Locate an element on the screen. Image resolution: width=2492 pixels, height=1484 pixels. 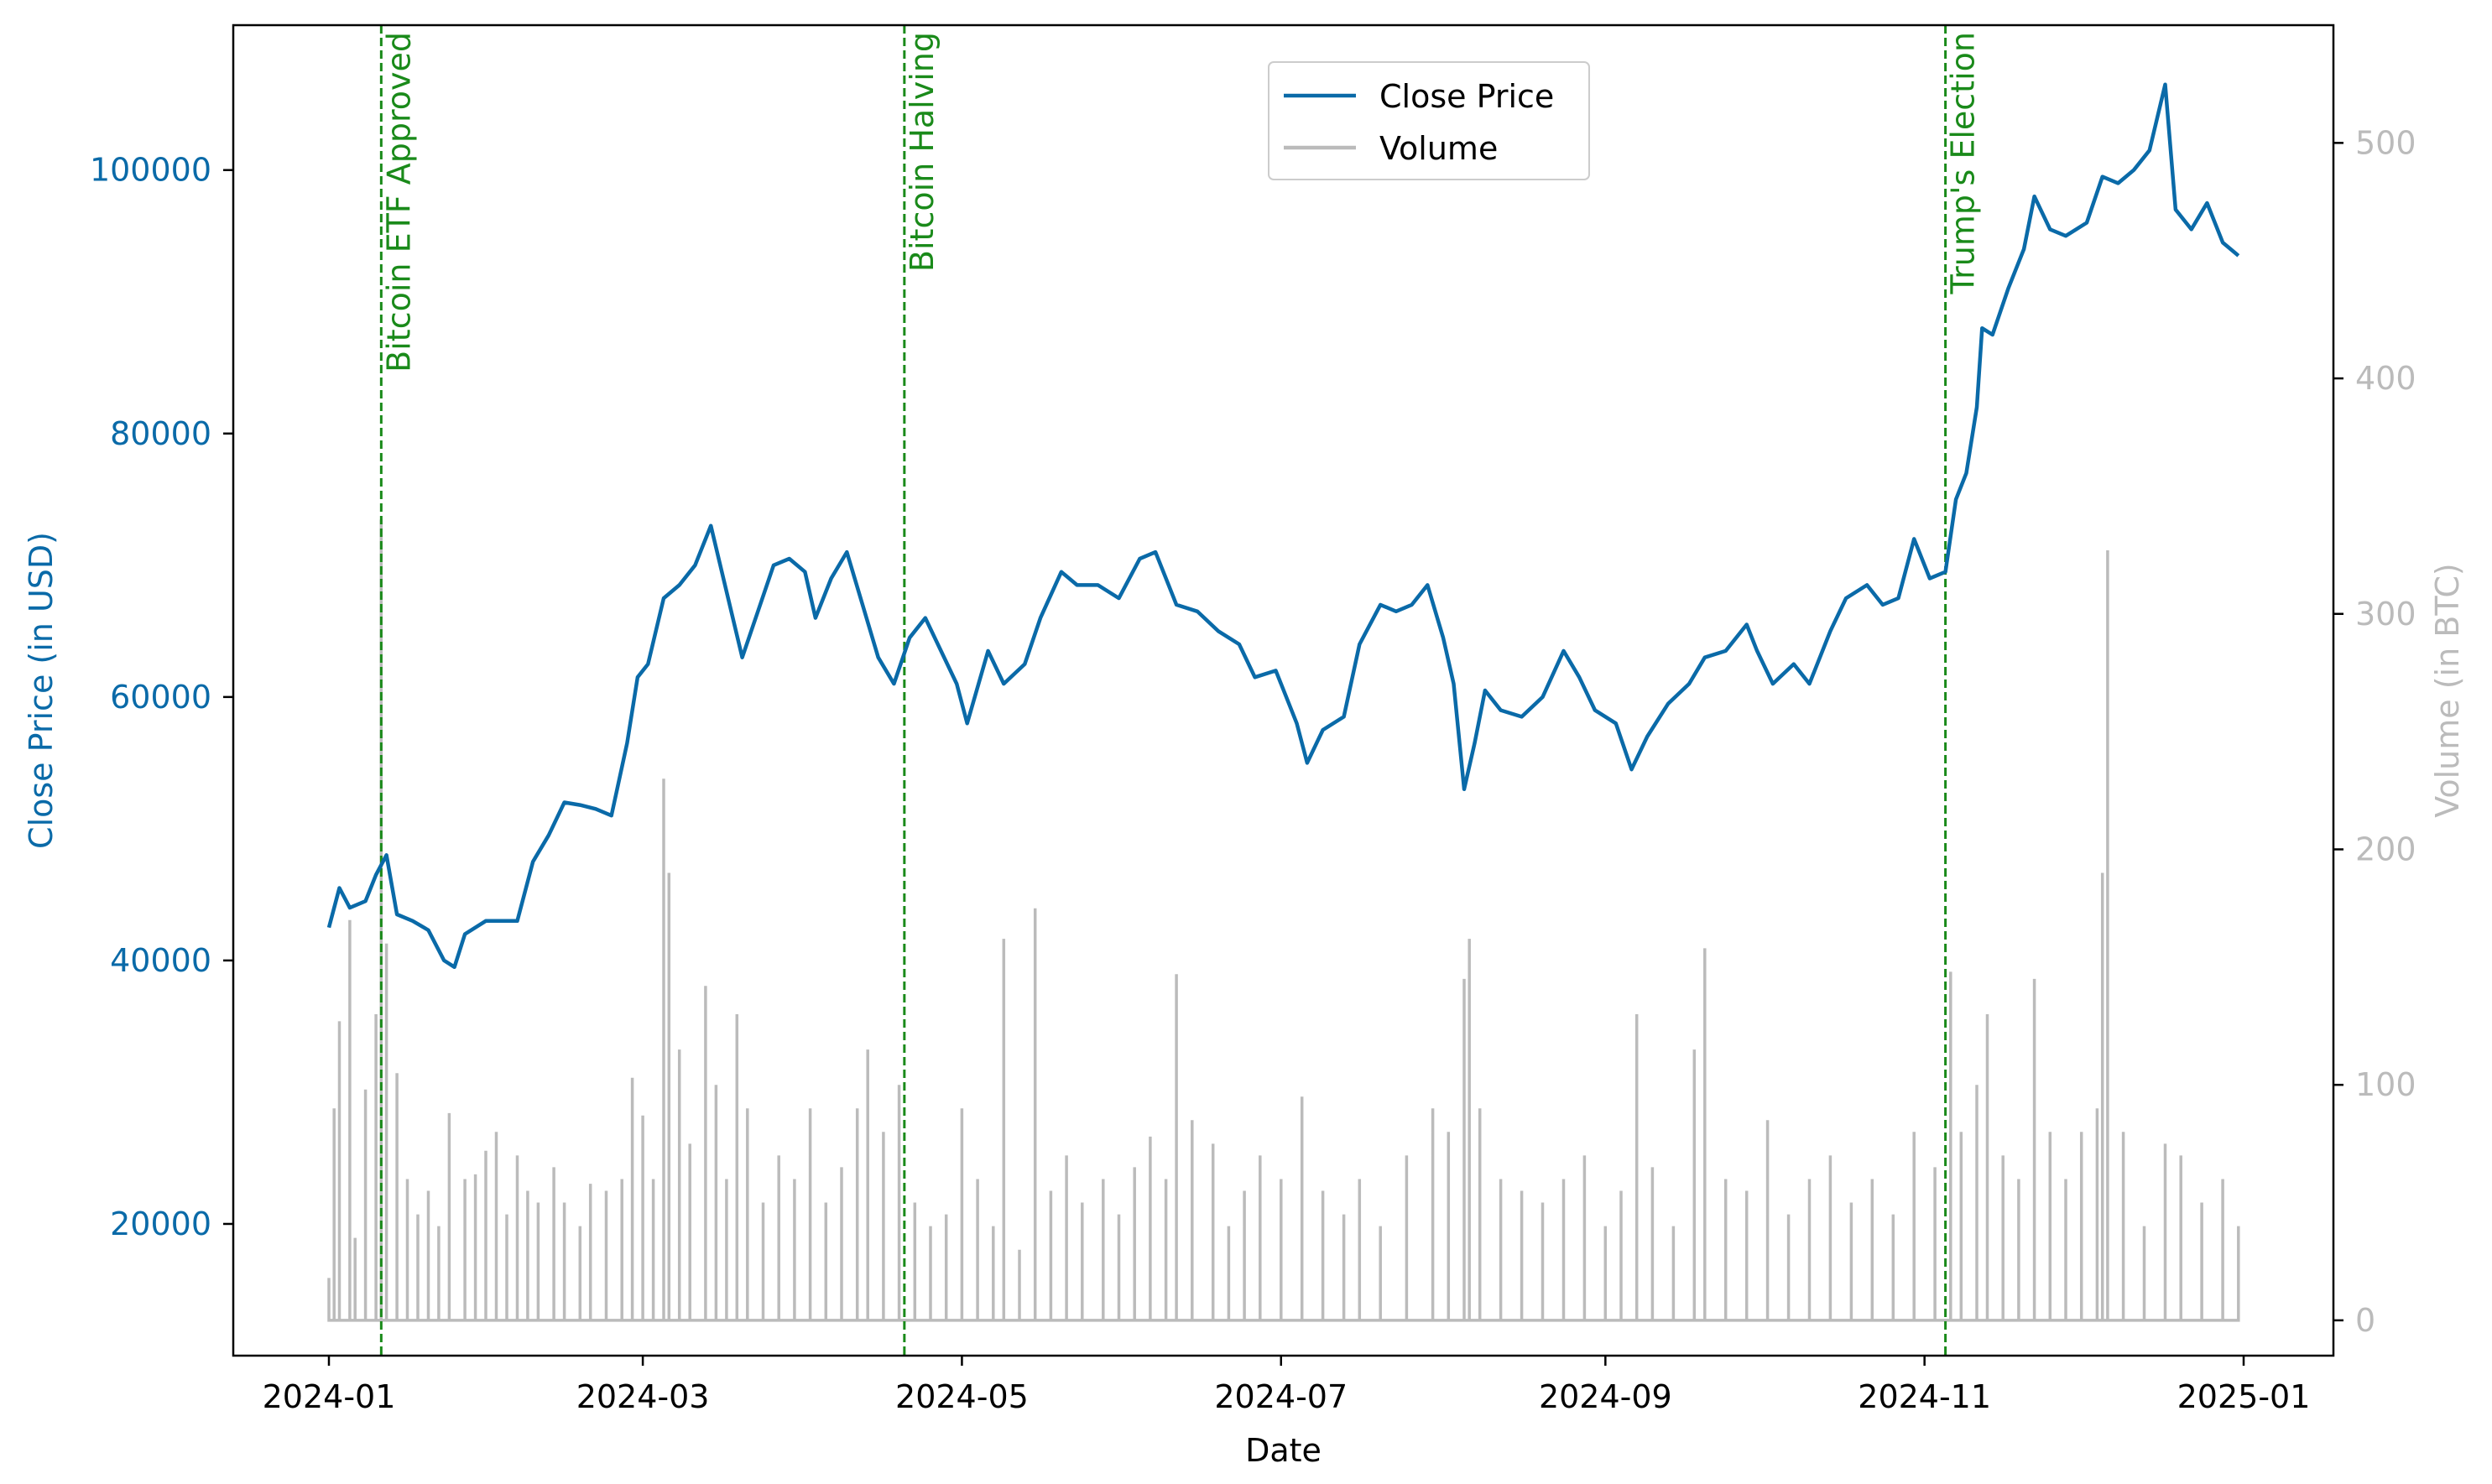
y-right-tick-label-0: 0 is located at coordinates (2365, 1320).